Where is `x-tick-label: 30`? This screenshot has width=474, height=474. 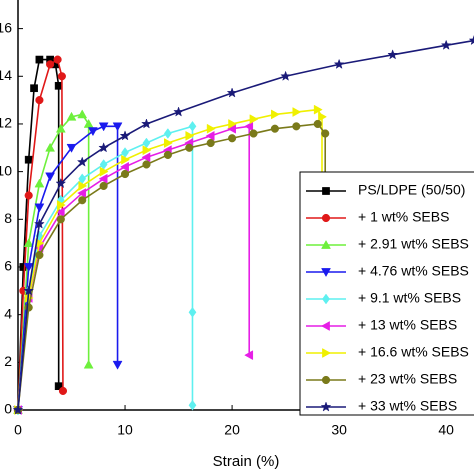 x-tick-label: 30 is located at coordinates (339, 430).